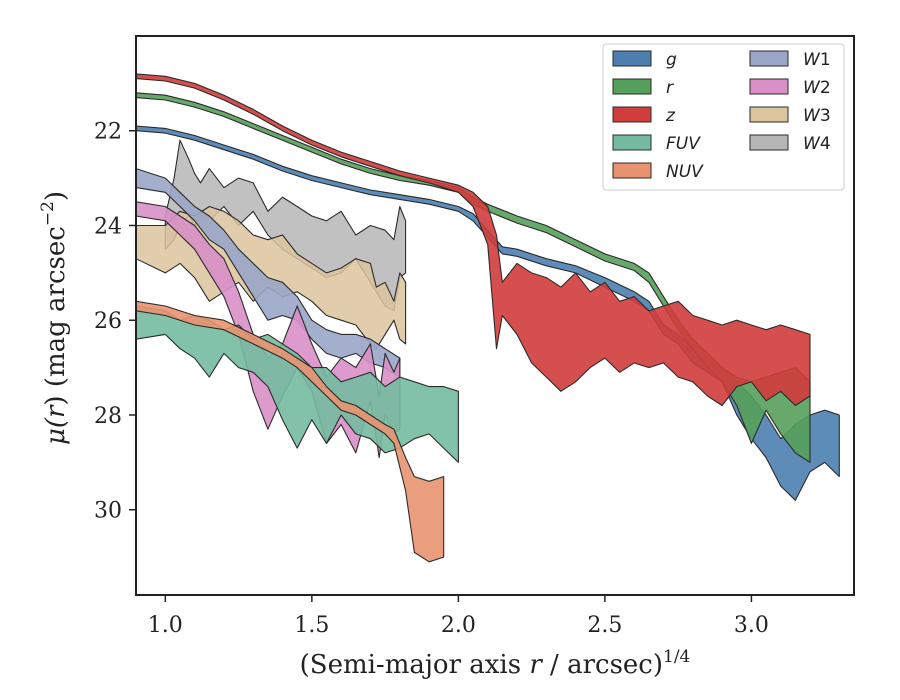 The height and width of the screenshot is (700, 900). I want to click on y-tick-label: 28, so click(108, 416).